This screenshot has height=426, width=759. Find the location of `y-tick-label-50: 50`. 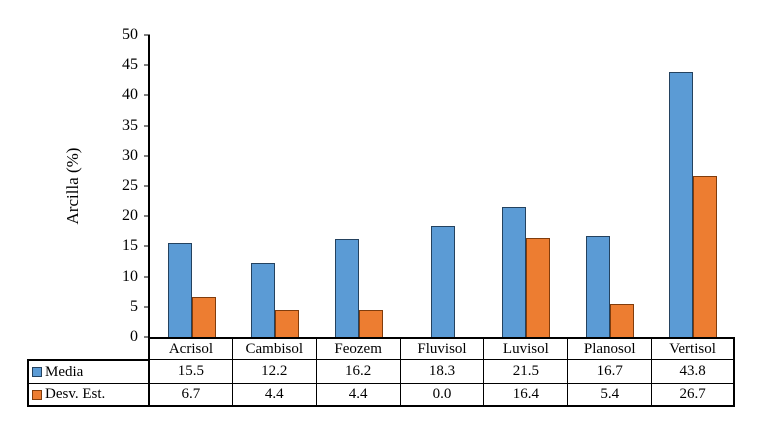

y-tick-label-50: 50 is located at coordinates (130, 34).